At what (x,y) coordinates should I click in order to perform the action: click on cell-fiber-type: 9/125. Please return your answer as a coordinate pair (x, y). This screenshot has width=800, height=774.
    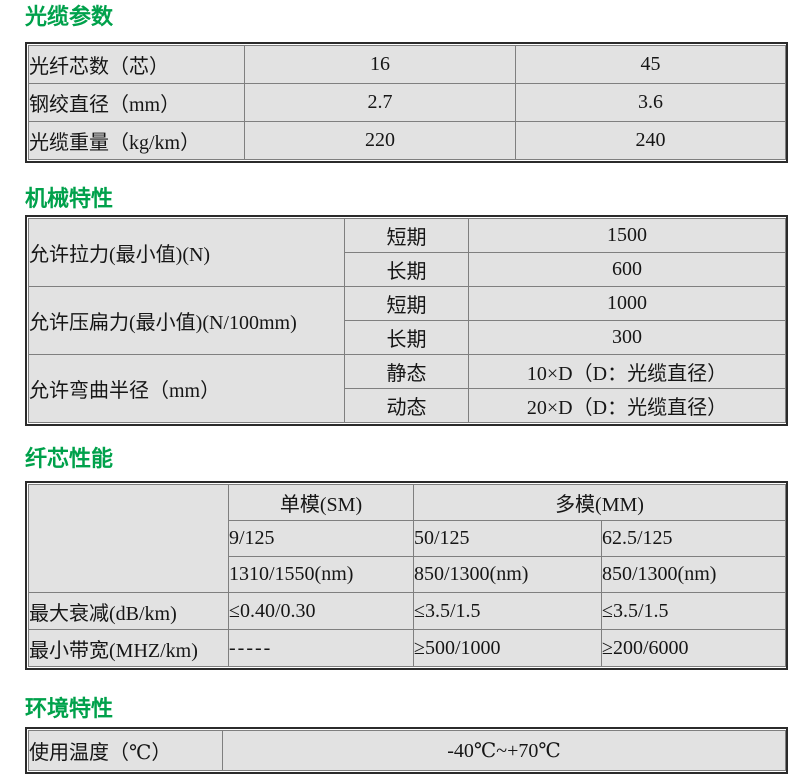
    Looking at the image, I should click on (321, 538).